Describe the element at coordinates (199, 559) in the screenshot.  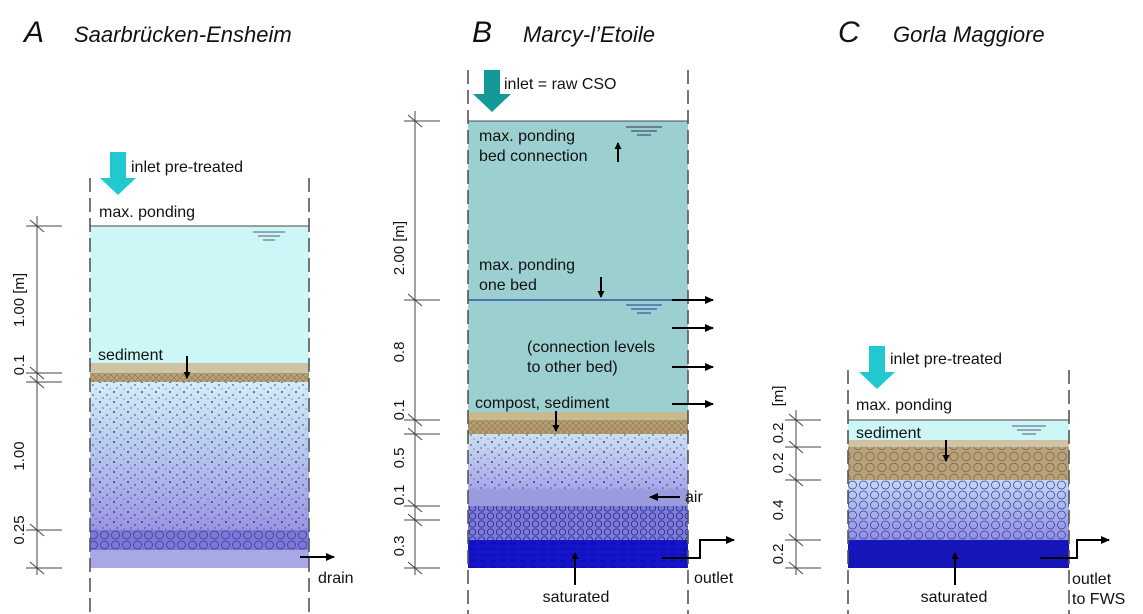
I see `panel-a-bottom-layer` at that location.